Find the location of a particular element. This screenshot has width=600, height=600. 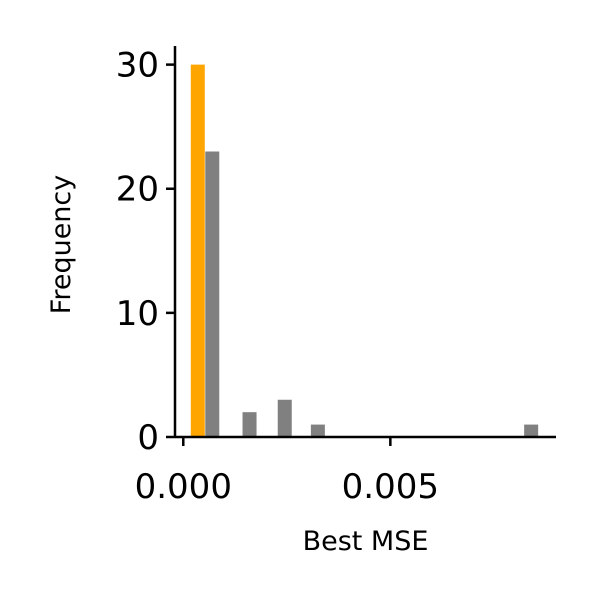

y-tick-label: 30 is located at coordinates (137, 66).